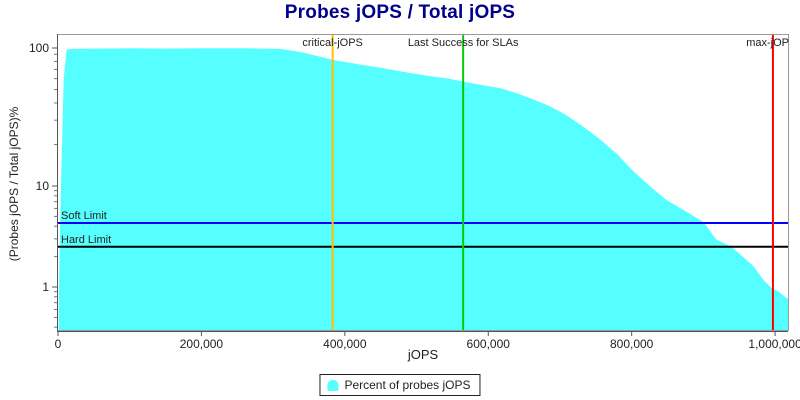  What do you see at coordinates (333, 385) in the screenshot?
I see `legend-series-marker-icon` at bounding box center [333, 385].